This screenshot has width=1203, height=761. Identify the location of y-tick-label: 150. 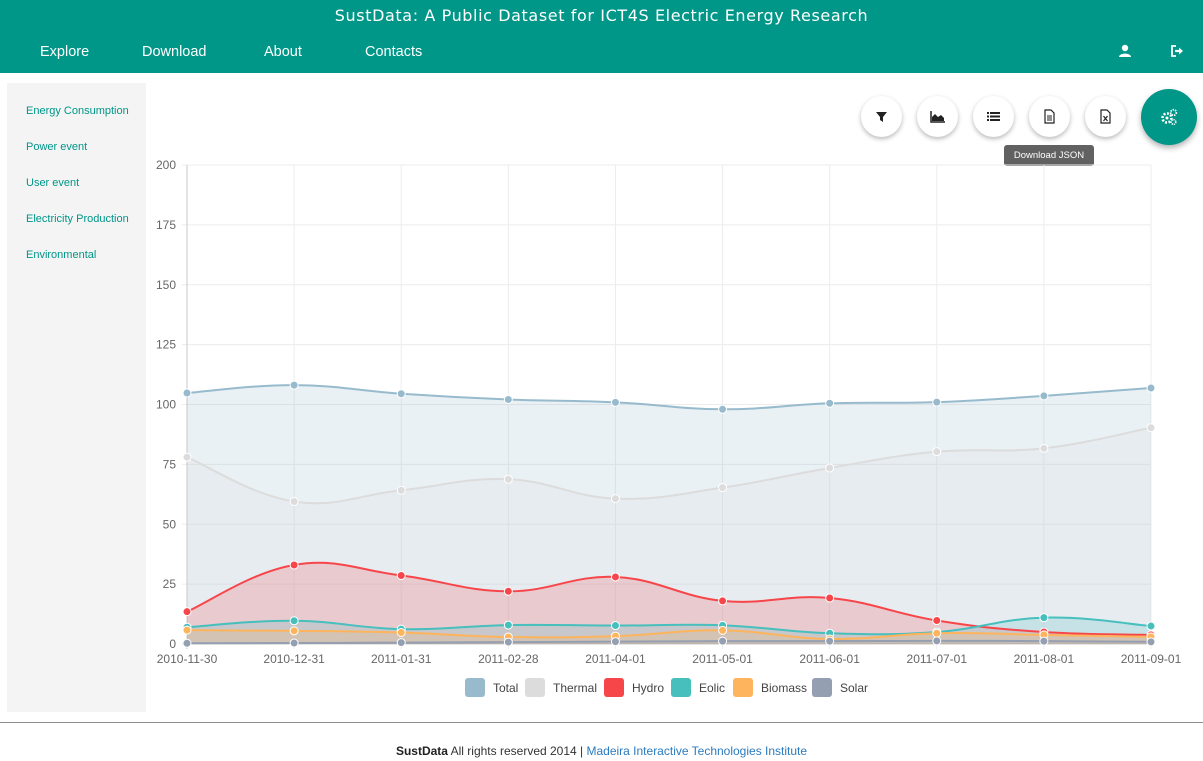
(166, 285).